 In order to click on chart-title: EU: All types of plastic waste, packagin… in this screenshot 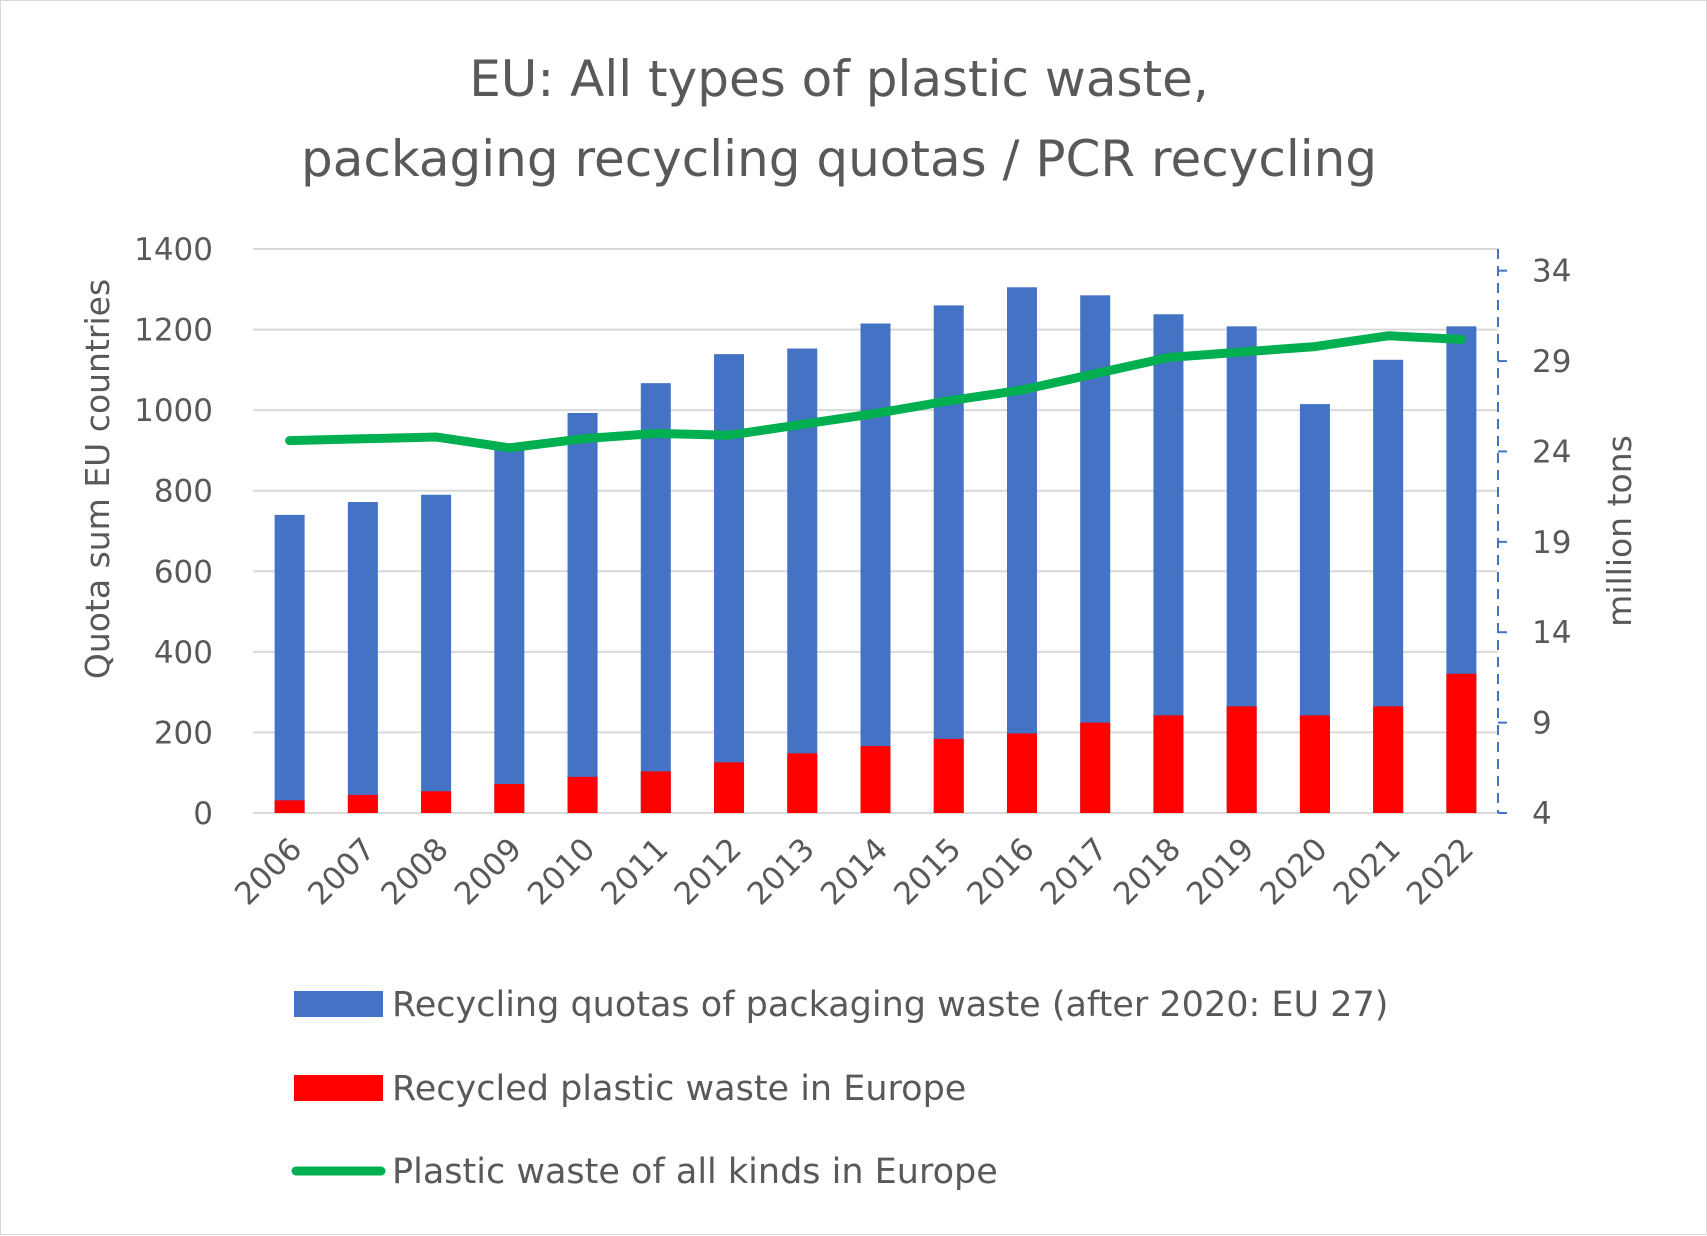, I will do `click(839, 119)`.